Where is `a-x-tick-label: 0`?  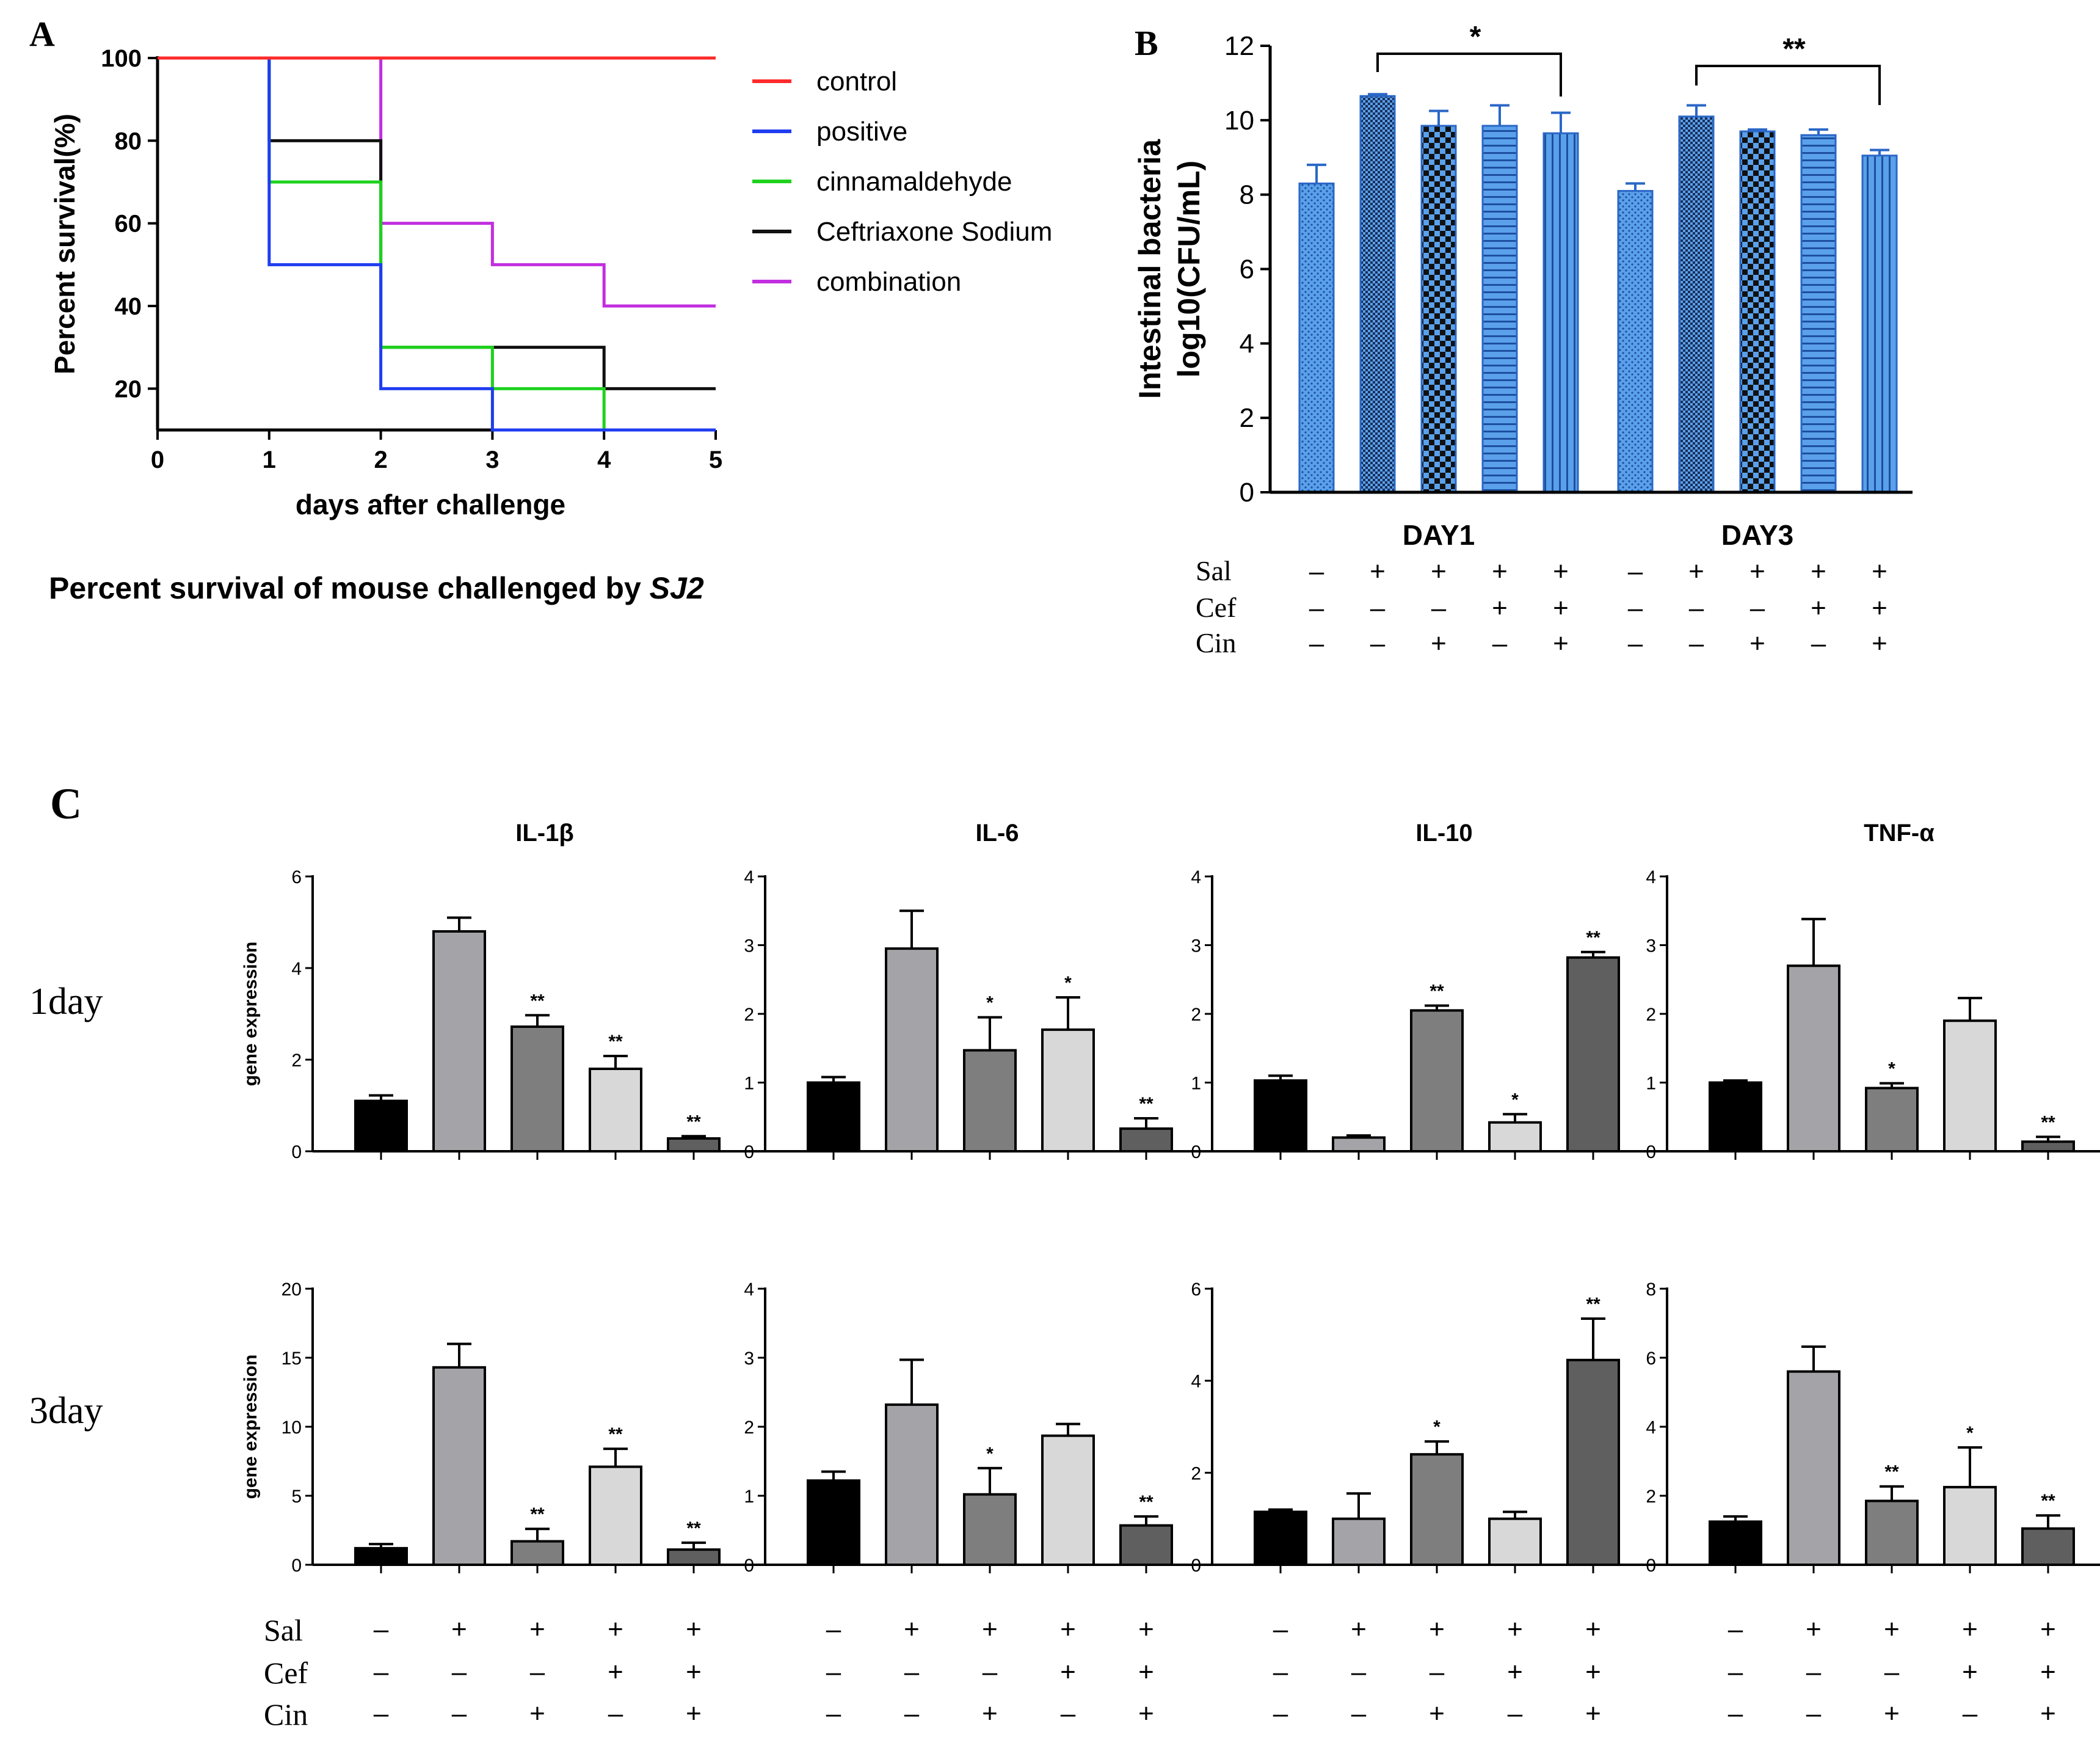 a-x-tick-label: 0 is located at coordinates (157, 460).